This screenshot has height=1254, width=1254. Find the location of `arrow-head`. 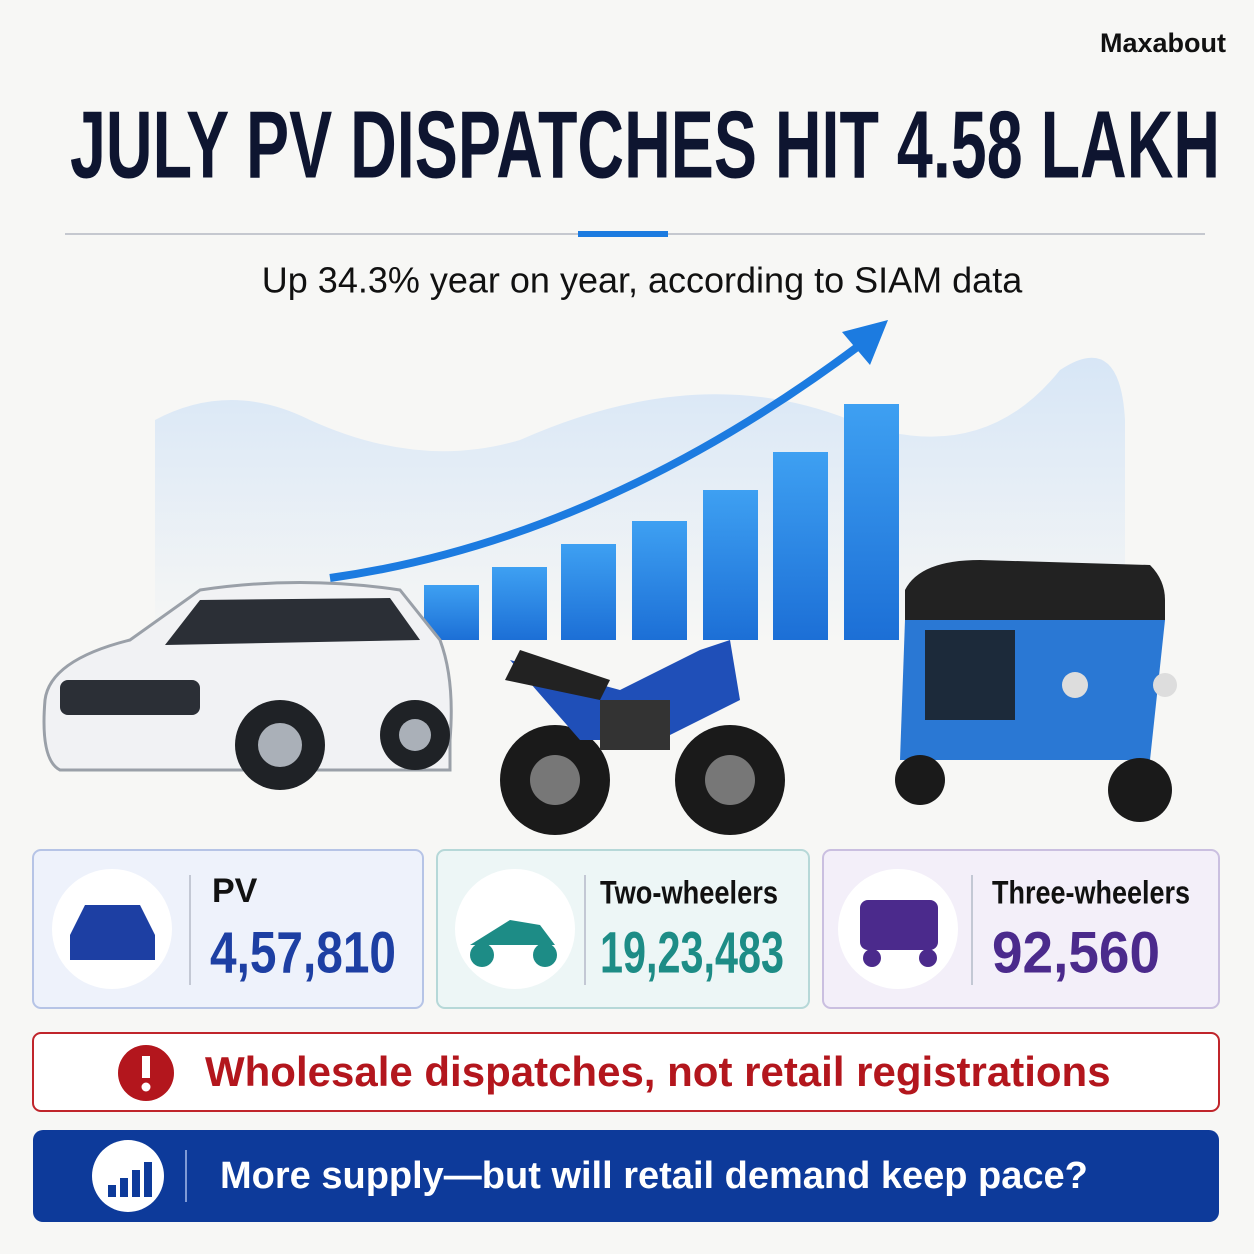

arrow-head is located at coordinates (865, 342).